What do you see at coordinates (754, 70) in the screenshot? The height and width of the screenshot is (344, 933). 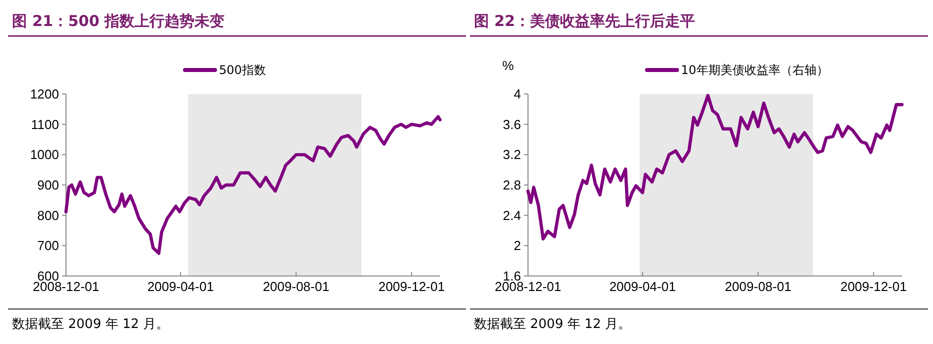 I see `legend-label: 10年期美债收益率（右轴）` at bounding box center [754, 70].